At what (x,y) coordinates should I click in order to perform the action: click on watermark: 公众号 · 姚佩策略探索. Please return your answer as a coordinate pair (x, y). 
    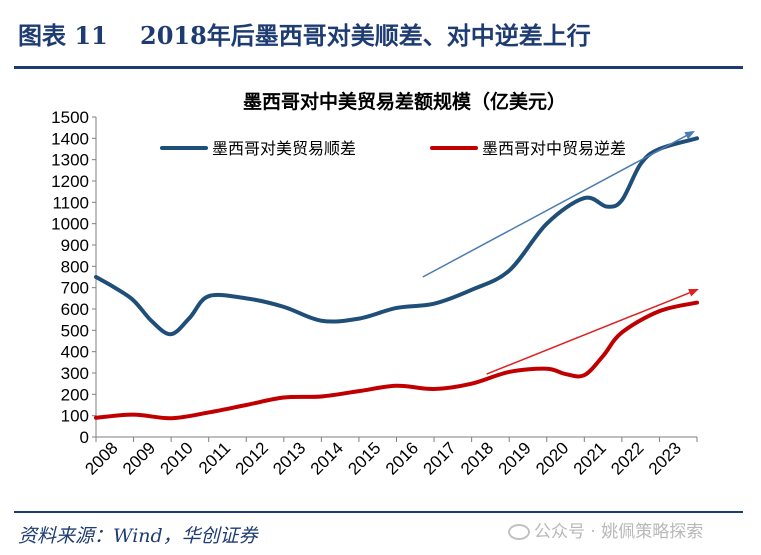
    Looking at the image, I should click on (605, 529).